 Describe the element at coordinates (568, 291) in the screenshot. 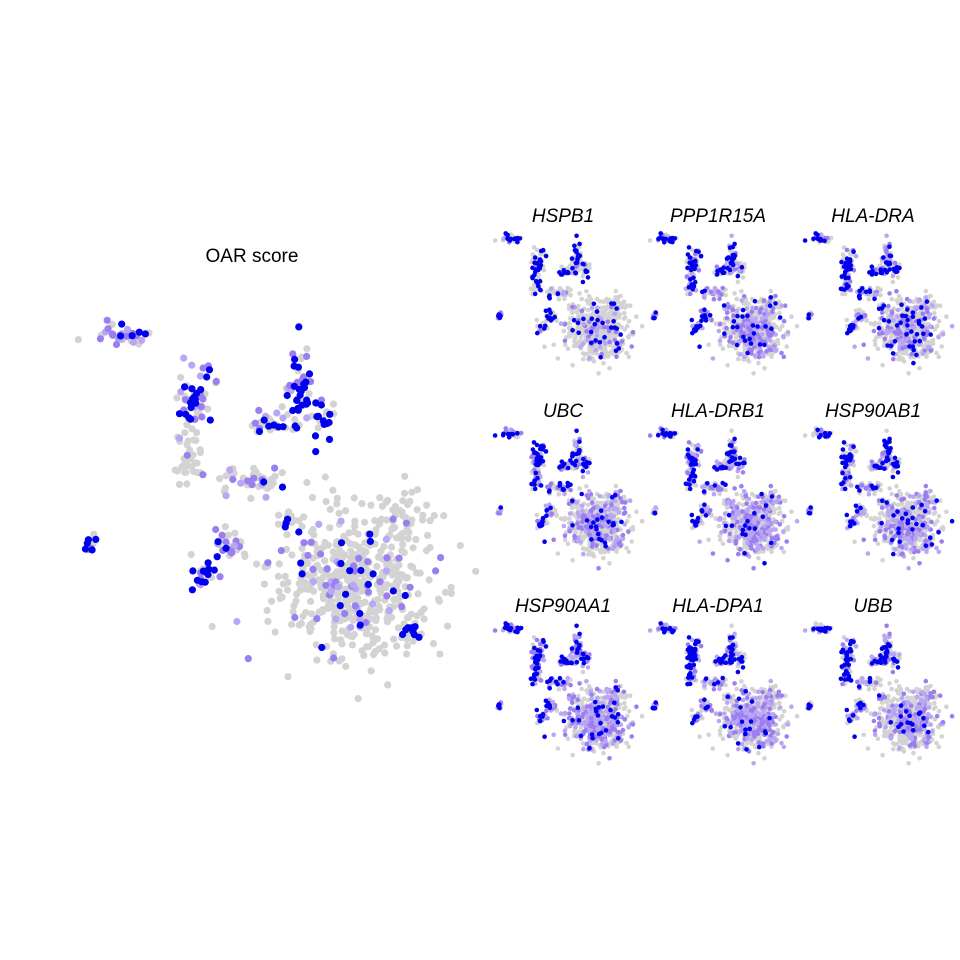

I see `gene-panel-hspb1: HSPB1` at that location.